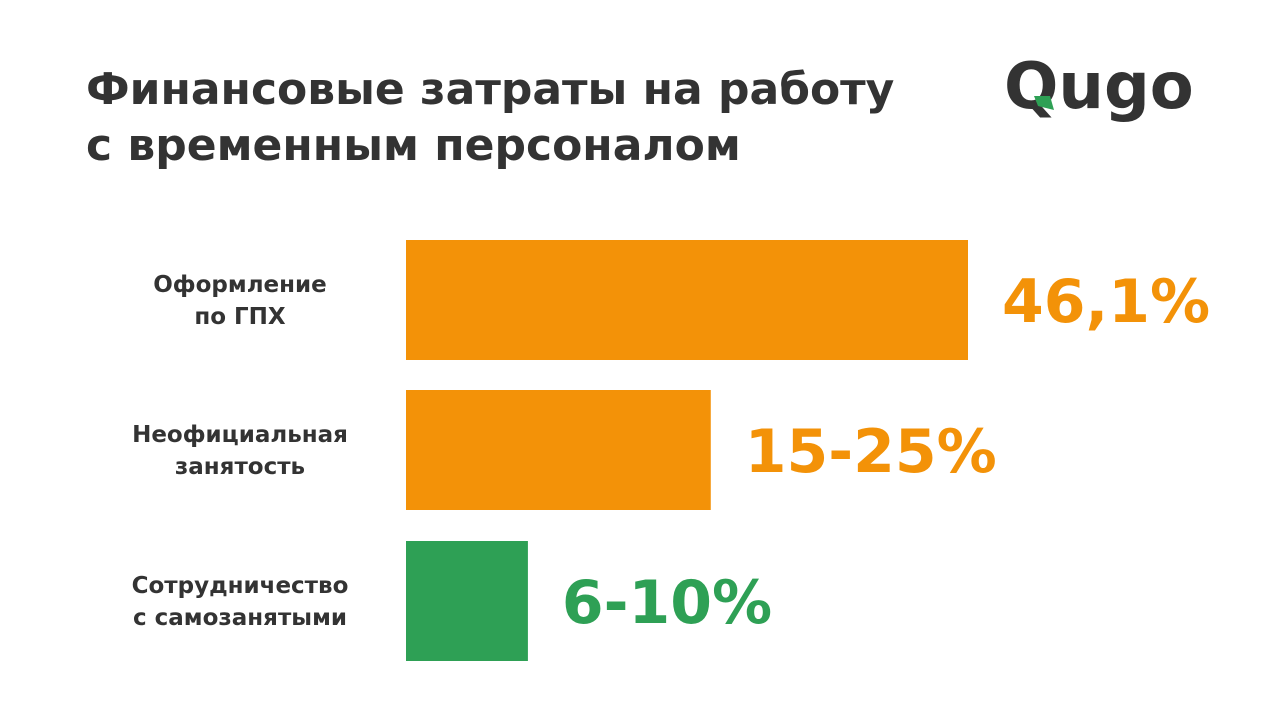 The image size is (1280, 720). What do you see at coordinates (1044, 103) in the screenshot?
I see `logo-accent-icon` at bounding box center [1044, 103].